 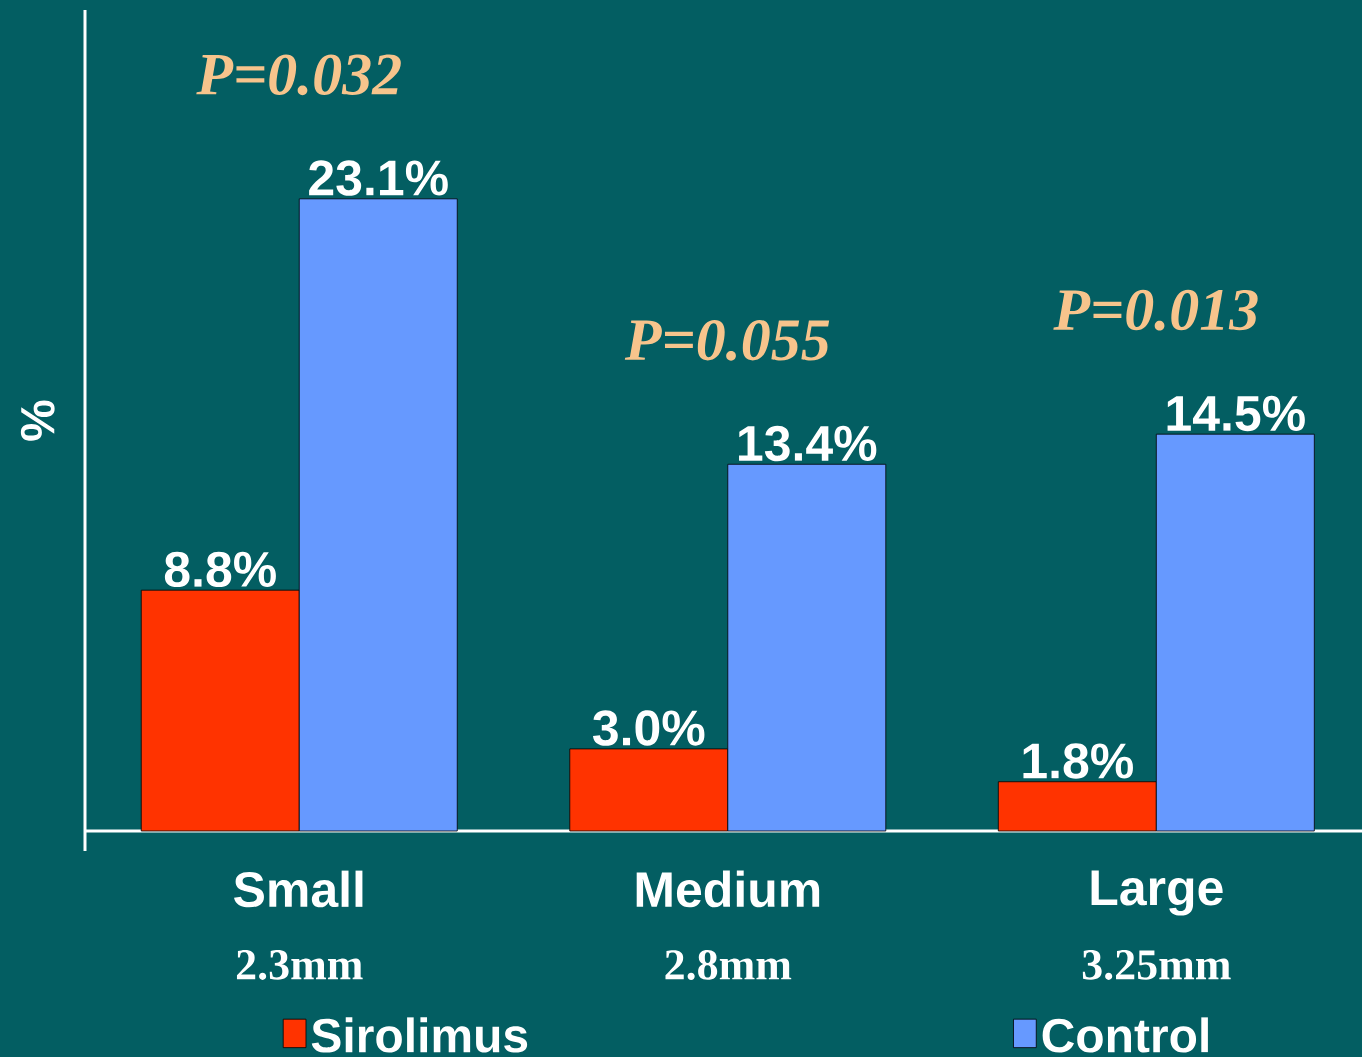 I want to click on data-label: 13.4%, so click(x=808, y=443).